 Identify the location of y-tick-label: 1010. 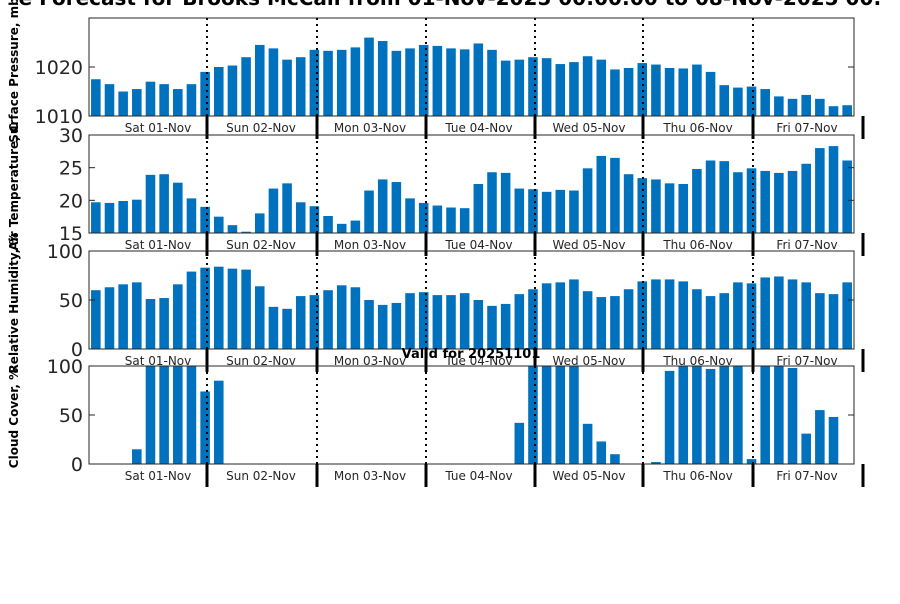
(59, 117).